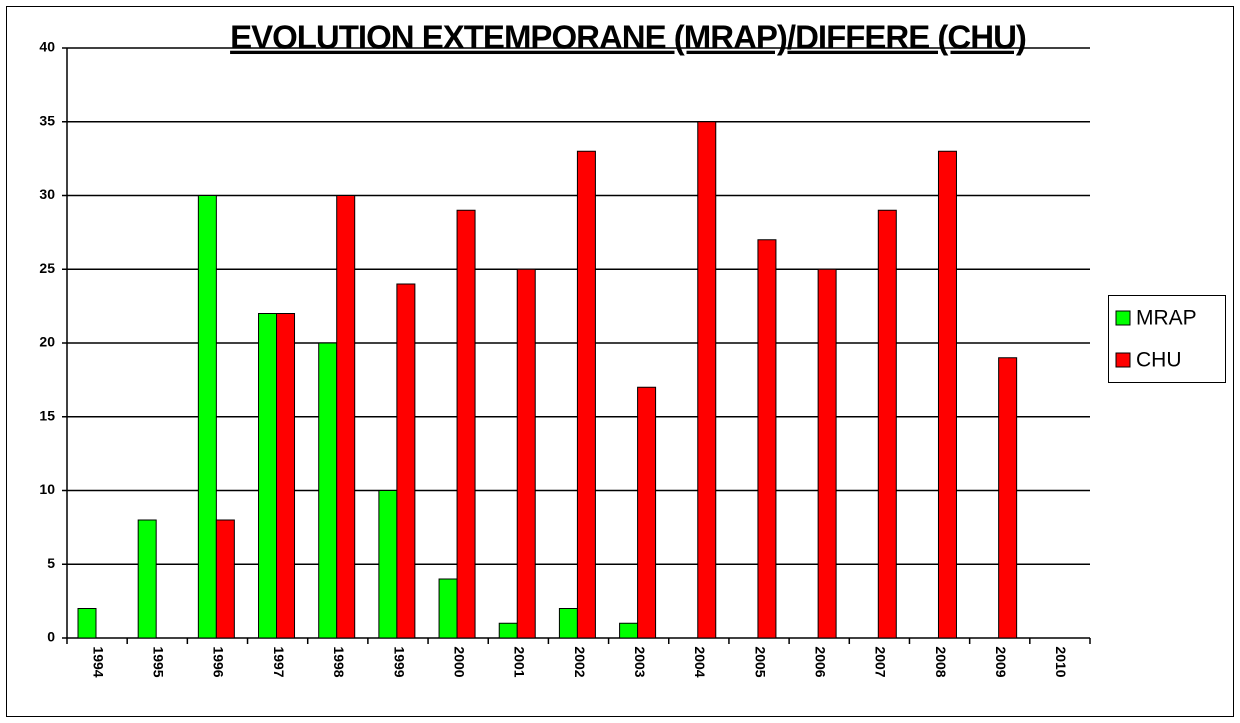 This screenshot has height=723, width=1240. Describe the element at coordinates (47, 268) in the screenshot. I see `y-tick-label: 25` at that location.